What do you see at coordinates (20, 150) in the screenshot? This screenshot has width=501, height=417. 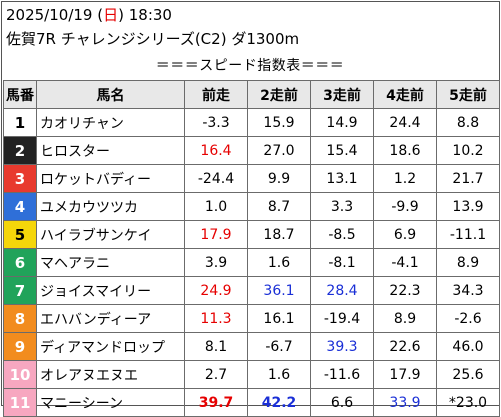 I see `horse-number: 2` at bounding box center [20, 150].